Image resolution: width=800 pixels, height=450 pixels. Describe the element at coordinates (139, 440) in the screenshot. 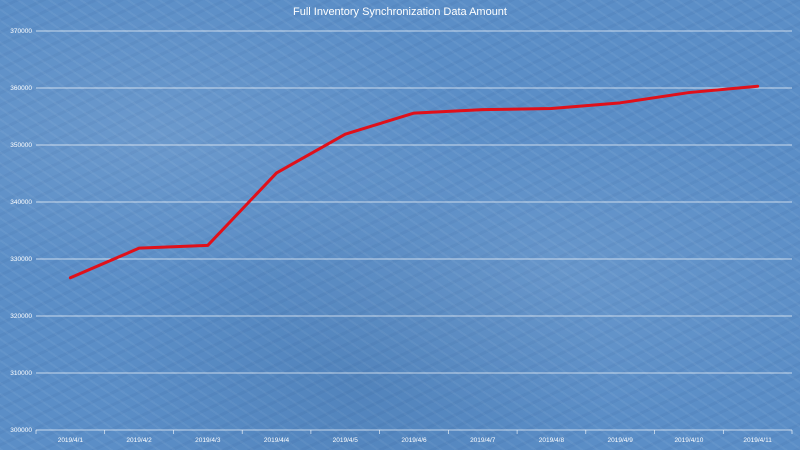

I see `x-tick-label: 2019/4/2` at that location.